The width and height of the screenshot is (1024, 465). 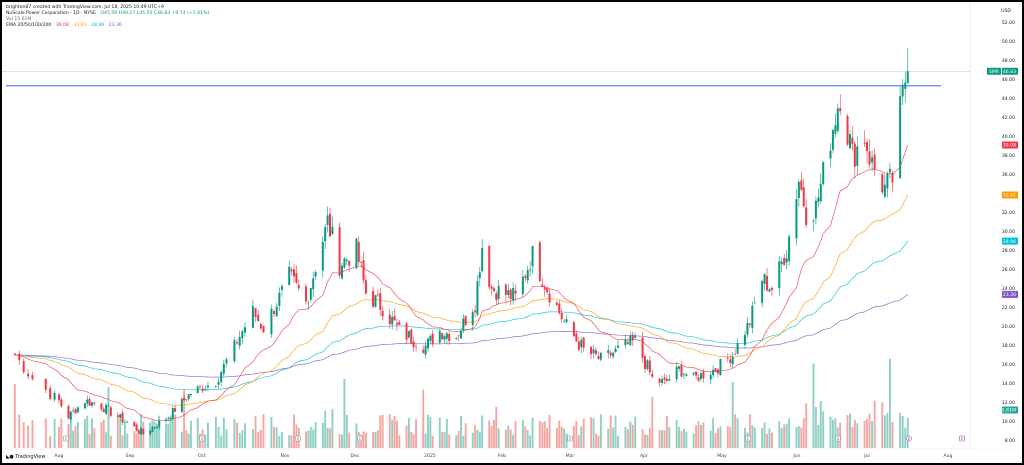 What do you see at coordinates (1008, 403) in the screenshot?
I see `price-tick-label: 12.00` at bounding box center [1008, 403].